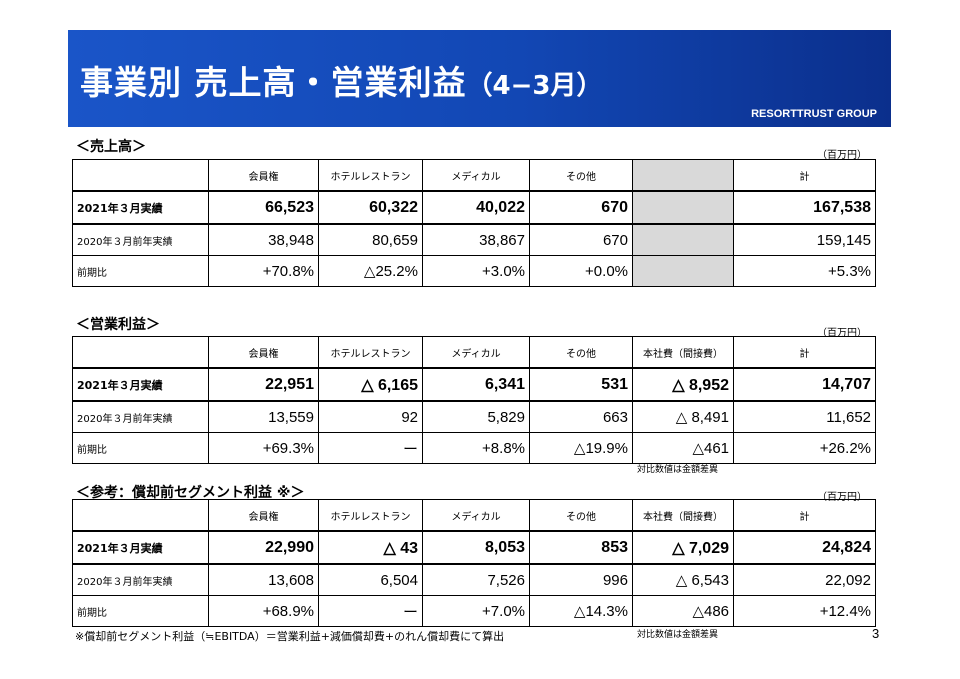 This screenshot has height=679, width=960. What do you see at coordinates (804, 384) in the screenshot?
I see `value-cell: 14,707` at bounding box center [804, 384].